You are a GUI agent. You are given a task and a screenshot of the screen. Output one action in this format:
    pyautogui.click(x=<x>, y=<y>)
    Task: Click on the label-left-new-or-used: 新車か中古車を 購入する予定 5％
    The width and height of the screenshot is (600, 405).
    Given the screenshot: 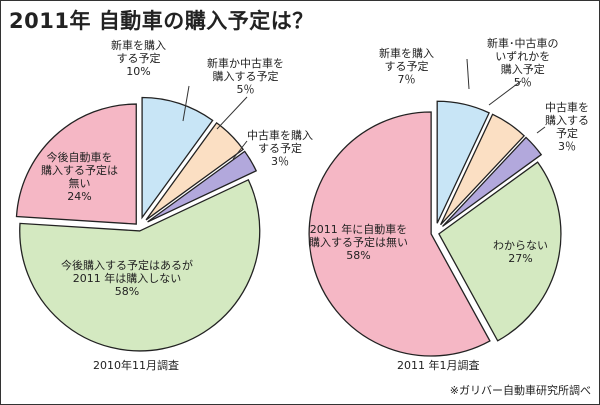 What is the action you would take?
    pyautogui.click(x=245, y=76)
    